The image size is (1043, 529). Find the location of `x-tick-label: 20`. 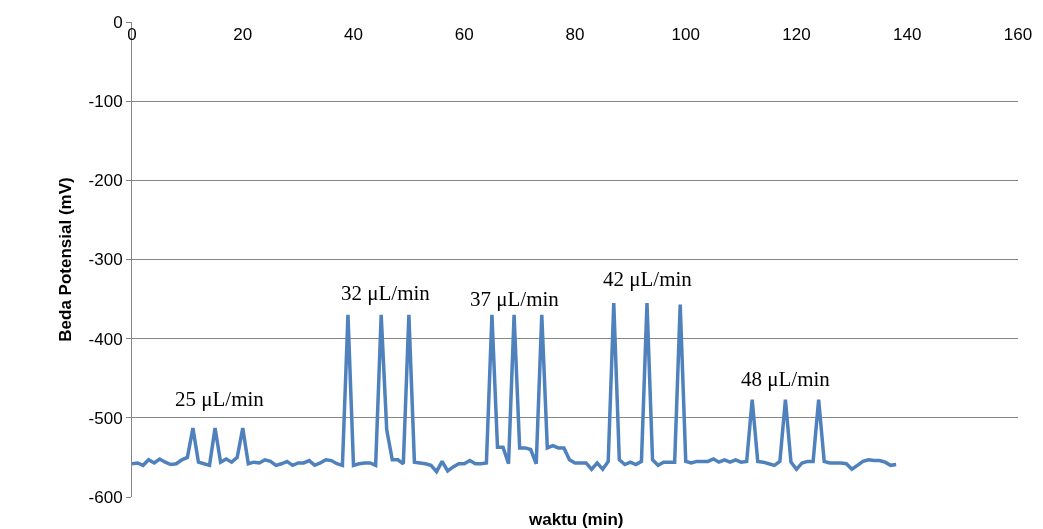

x-tick-label: 20 is located at coordinates (243, 34).